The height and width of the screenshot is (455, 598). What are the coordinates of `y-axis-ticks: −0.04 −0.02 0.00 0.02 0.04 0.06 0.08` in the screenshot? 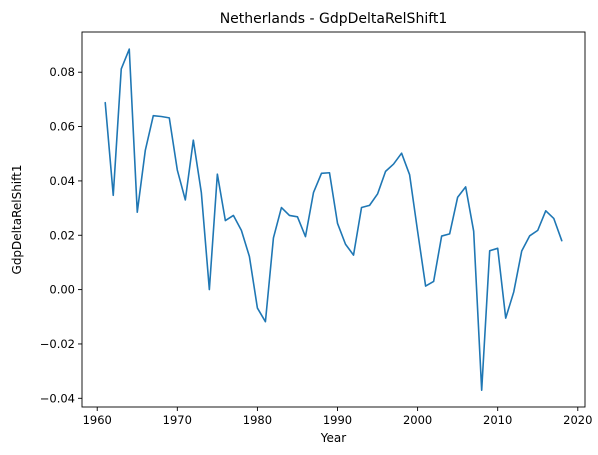 It's located at (61, 235).